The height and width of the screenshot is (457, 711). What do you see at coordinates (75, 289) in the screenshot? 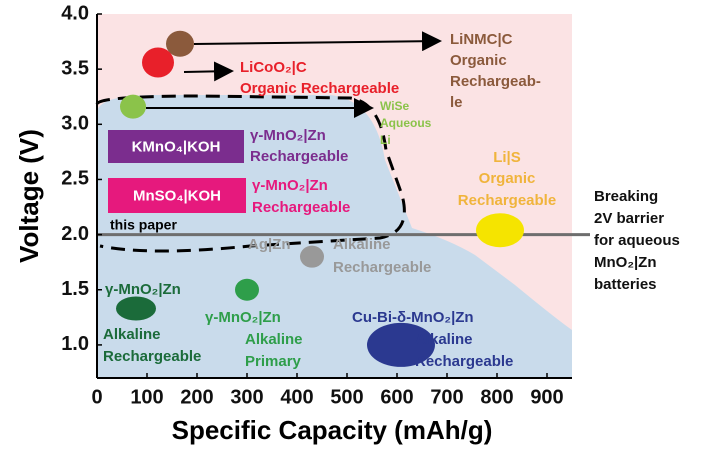
I see `y-tick-label: 1.5` at bounding box center [75, 289].